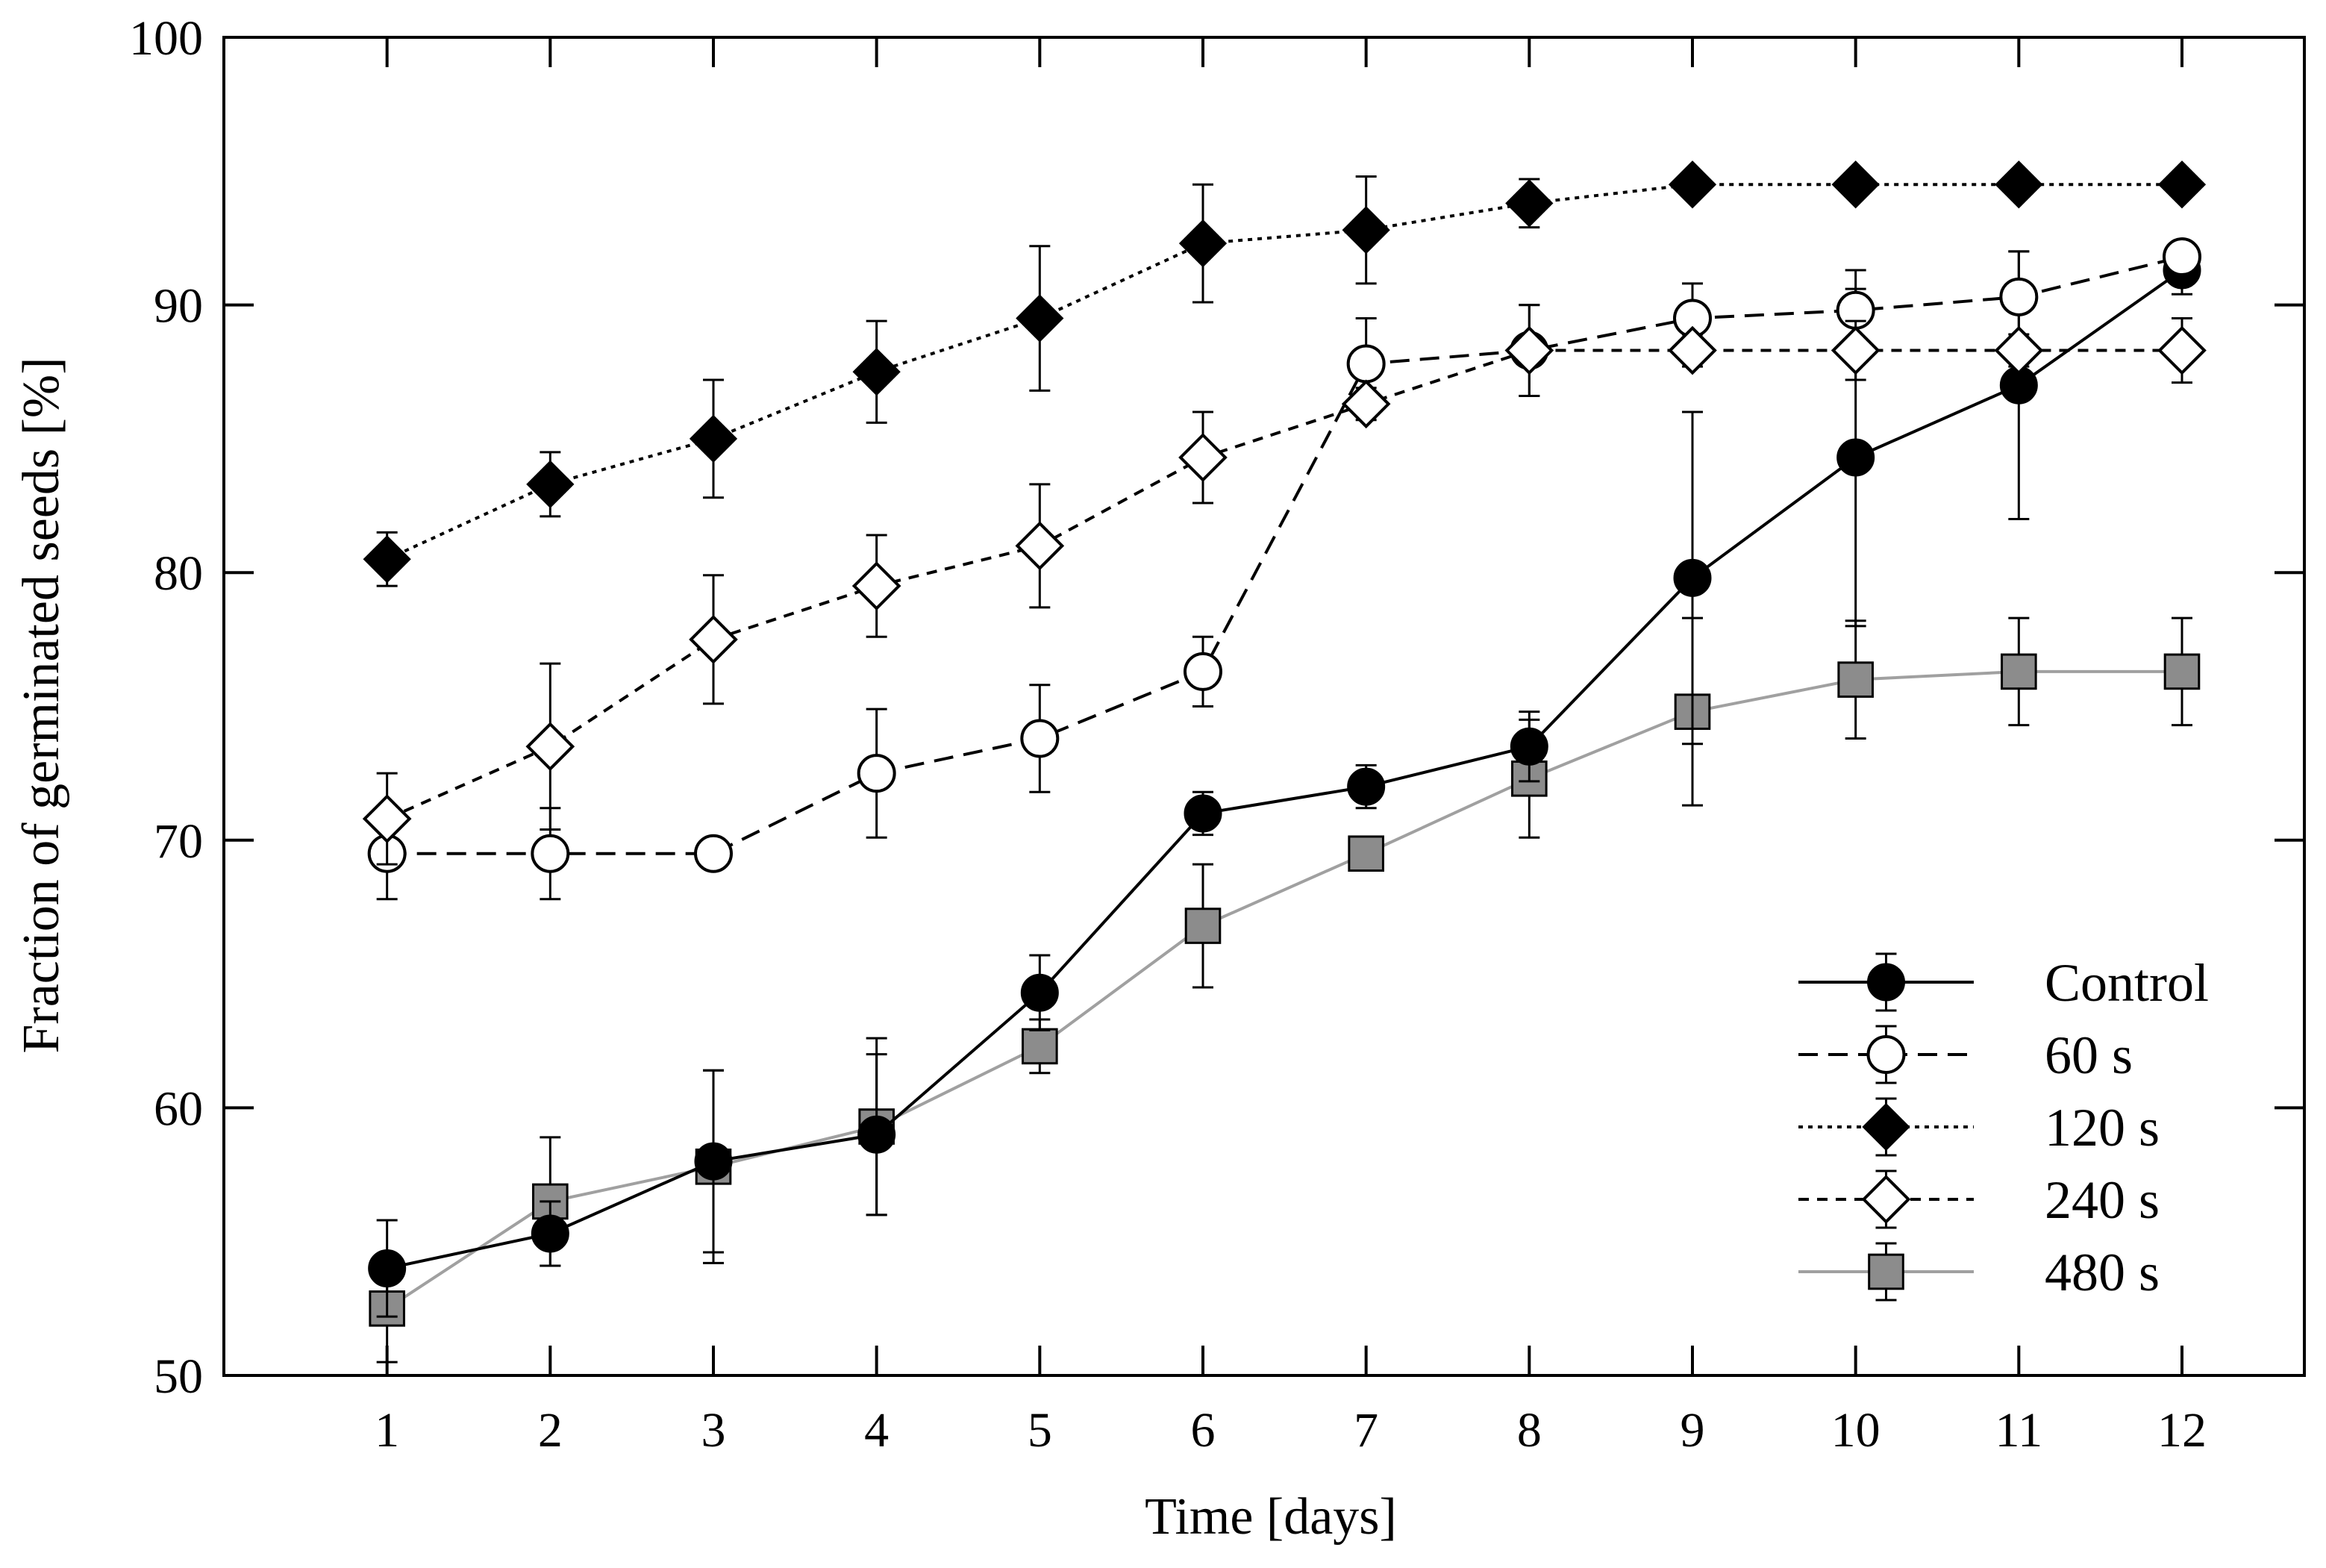 This screenshot has width=2326, height=1568. I want to click on y-tick-label: 80, so click(178, 574).